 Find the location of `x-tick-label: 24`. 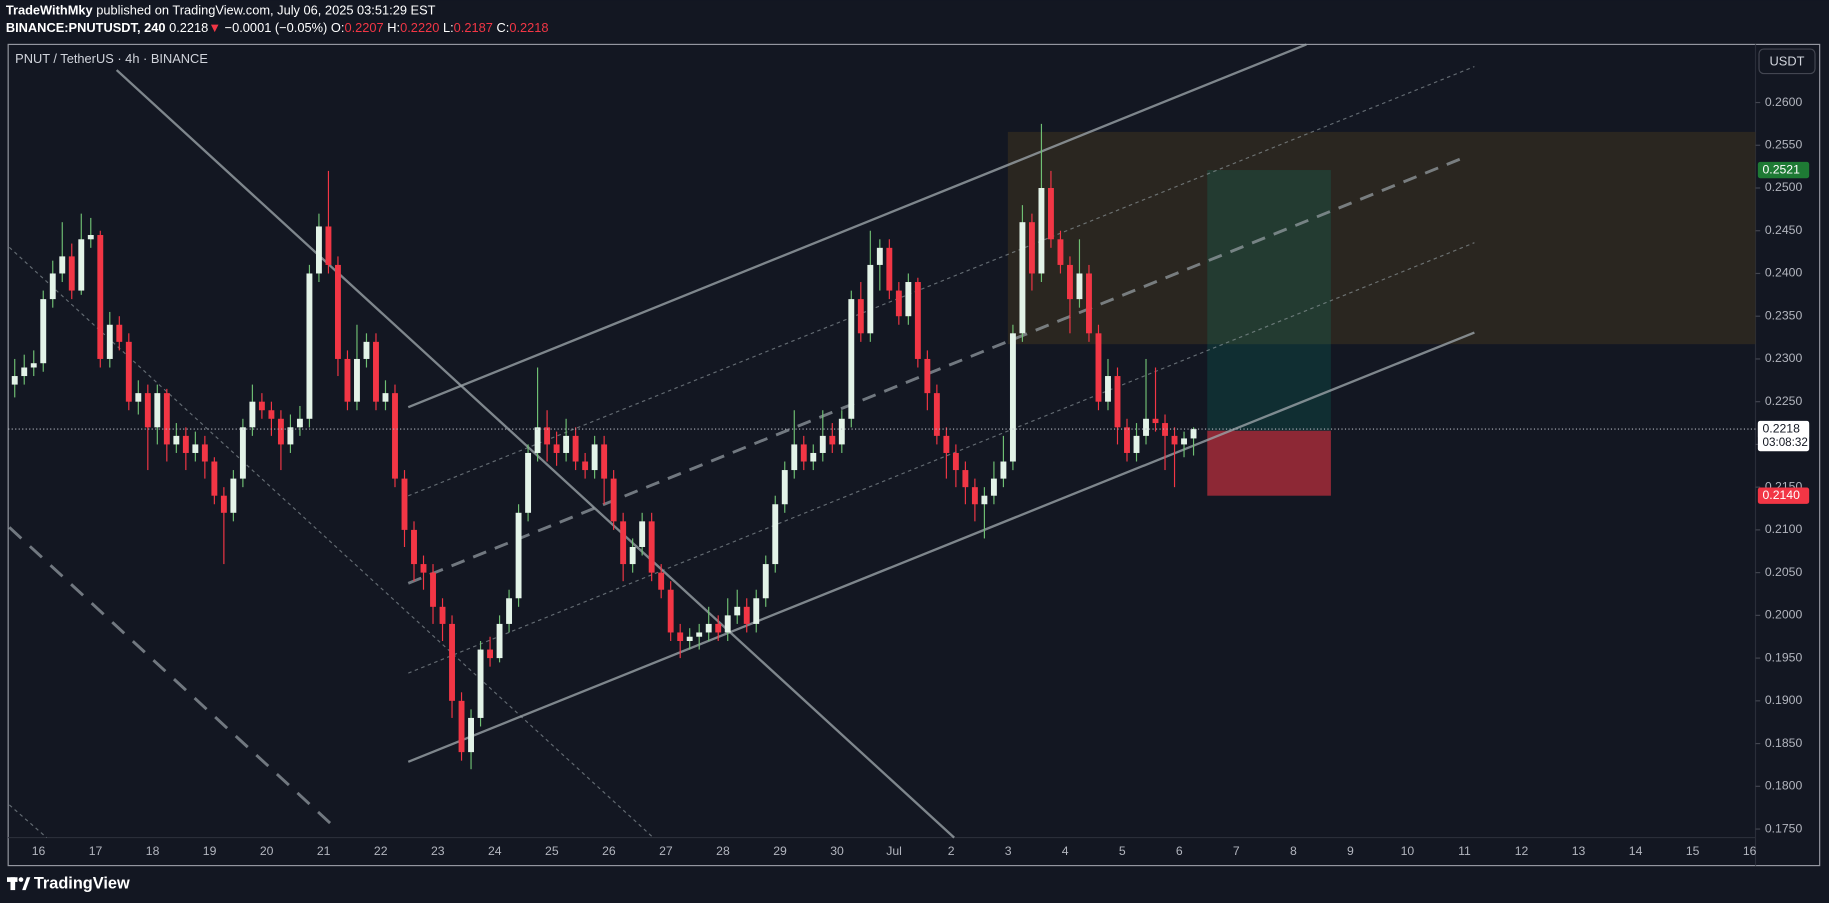

x-tick-label: 24 is located at coordinates (495, 851).